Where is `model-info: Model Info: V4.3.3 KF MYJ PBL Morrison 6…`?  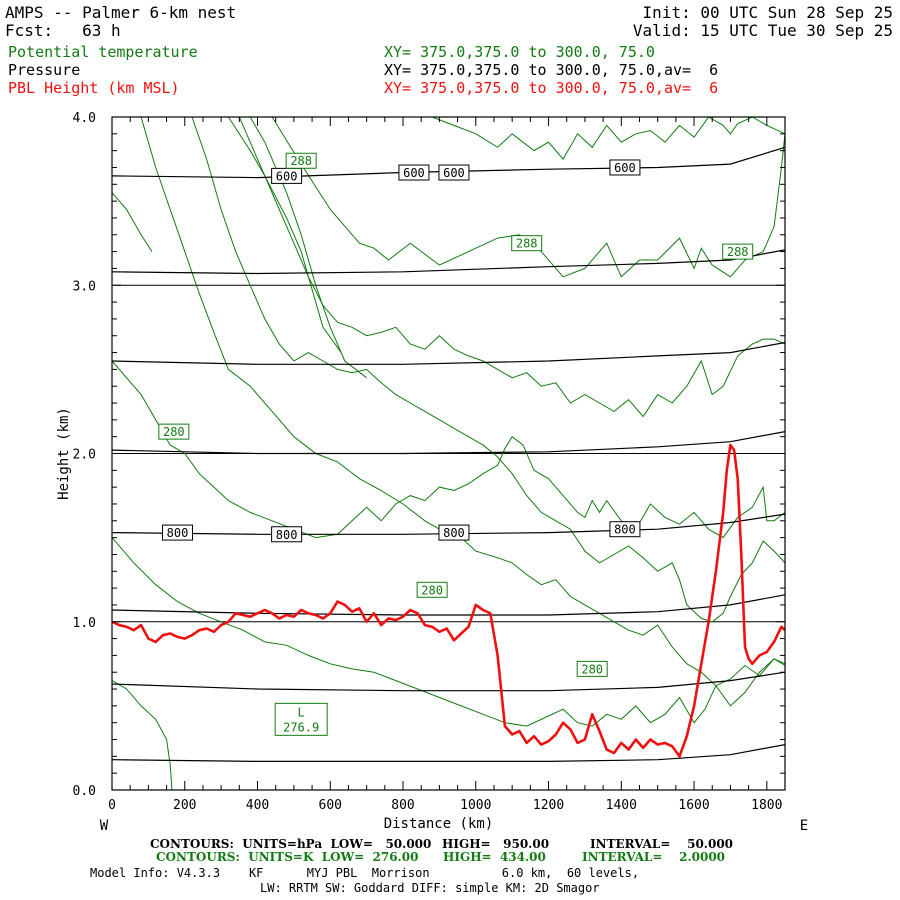 model-info: Model Info: V4.3.3 KF MYJ PBL Morrison 6… is located at coordinates (365, 873).